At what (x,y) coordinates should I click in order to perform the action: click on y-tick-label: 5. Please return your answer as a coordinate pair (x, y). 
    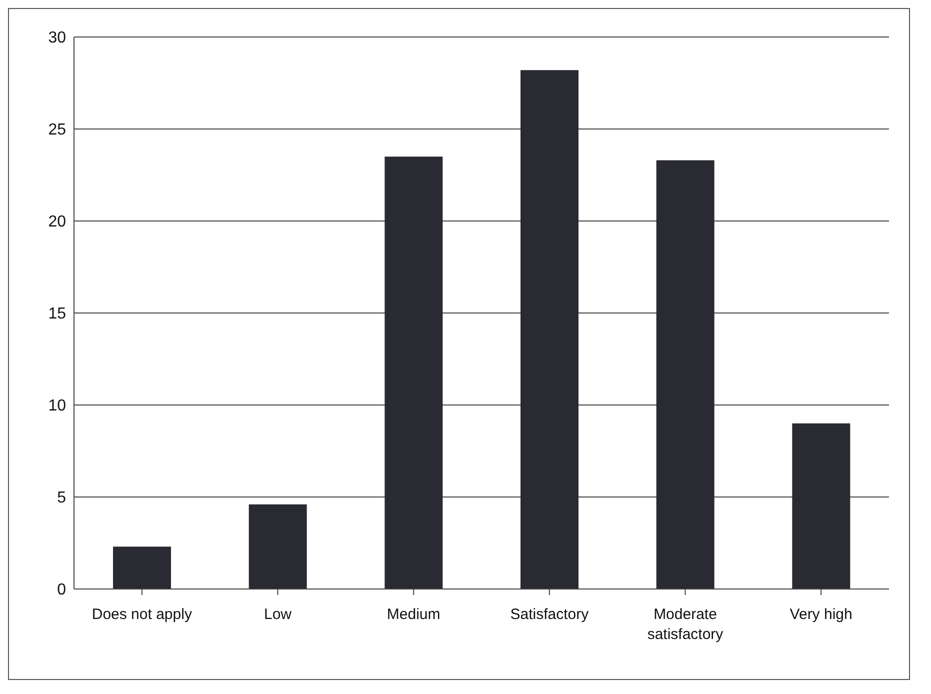
    Looking at the image, I should click on (61, 498).